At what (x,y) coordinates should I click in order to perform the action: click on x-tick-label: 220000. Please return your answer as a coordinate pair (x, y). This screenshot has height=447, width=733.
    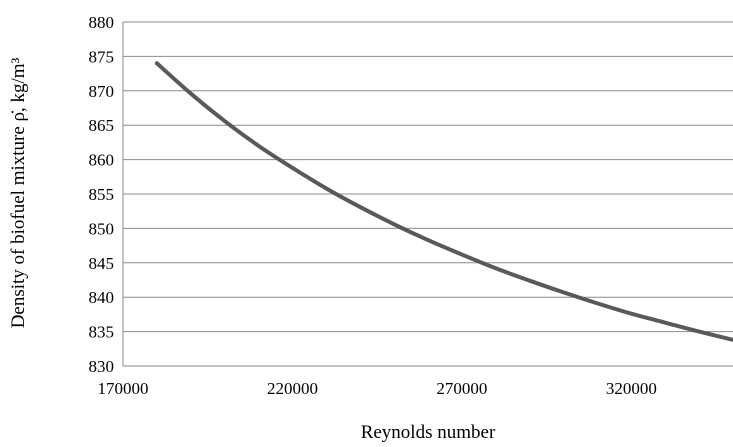
    Looking at the image, I should click on (292, 388).